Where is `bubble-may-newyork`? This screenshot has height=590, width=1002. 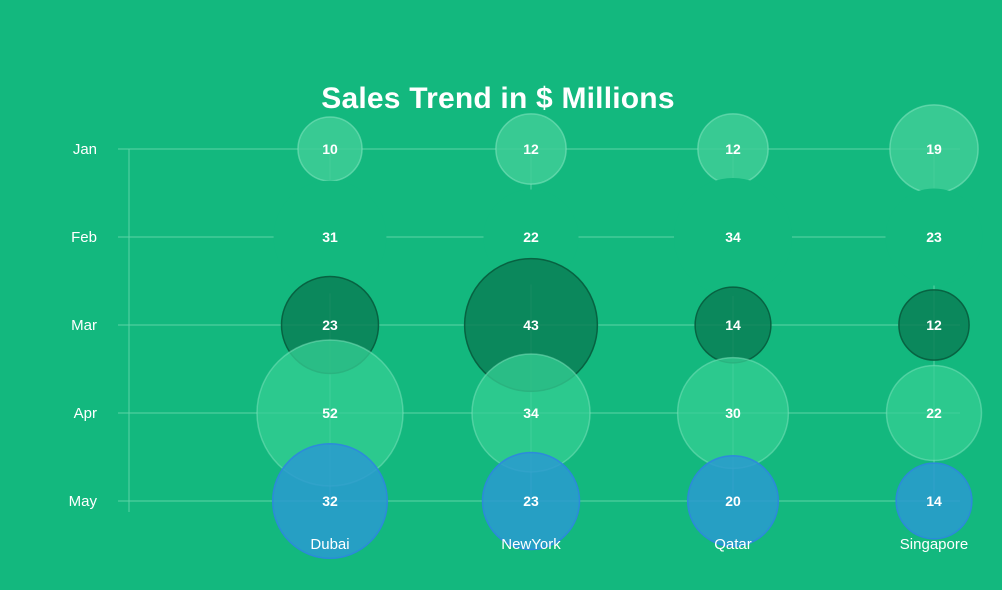 bubble-may-newyork is located at coordinates (531, 501).